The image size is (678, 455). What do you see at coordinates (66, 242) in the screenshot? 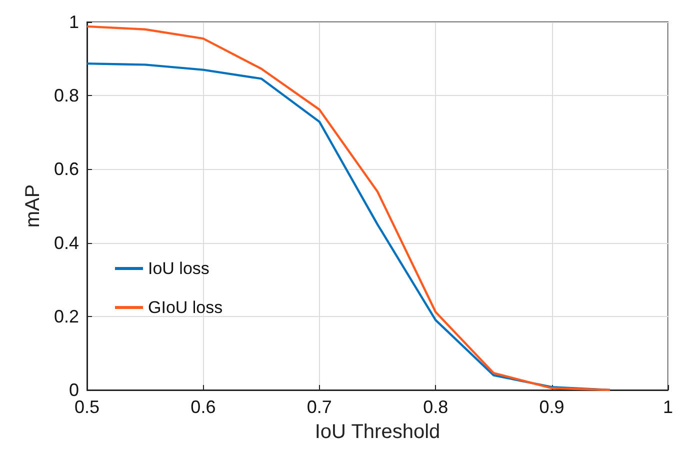
I see `y-tick-label: 0.4` at bounding box center [66, 242].